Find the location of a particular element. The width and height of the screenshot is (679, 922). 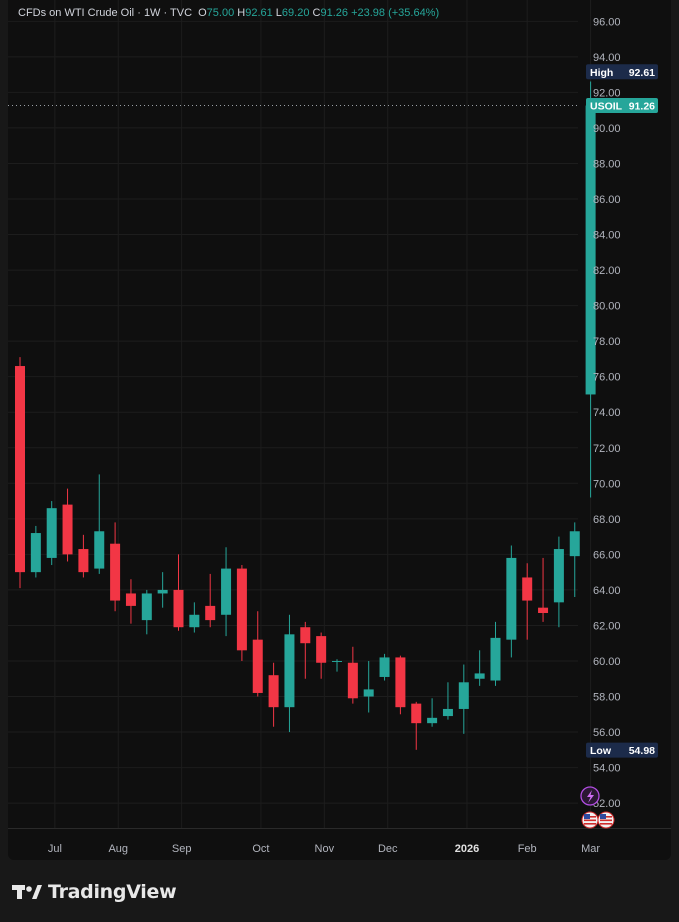

time-tick-label: Feb is located at coordinates (527, 849).